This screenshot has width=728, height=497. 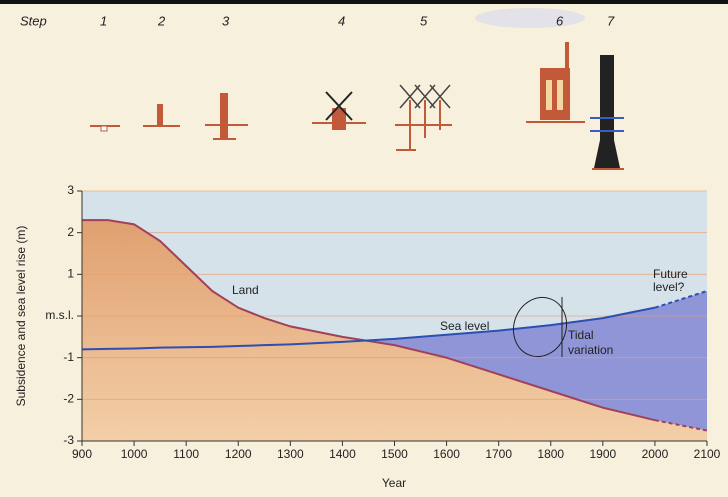 I want to click on x-tick-label: 2000, so click(x=655, y=454).